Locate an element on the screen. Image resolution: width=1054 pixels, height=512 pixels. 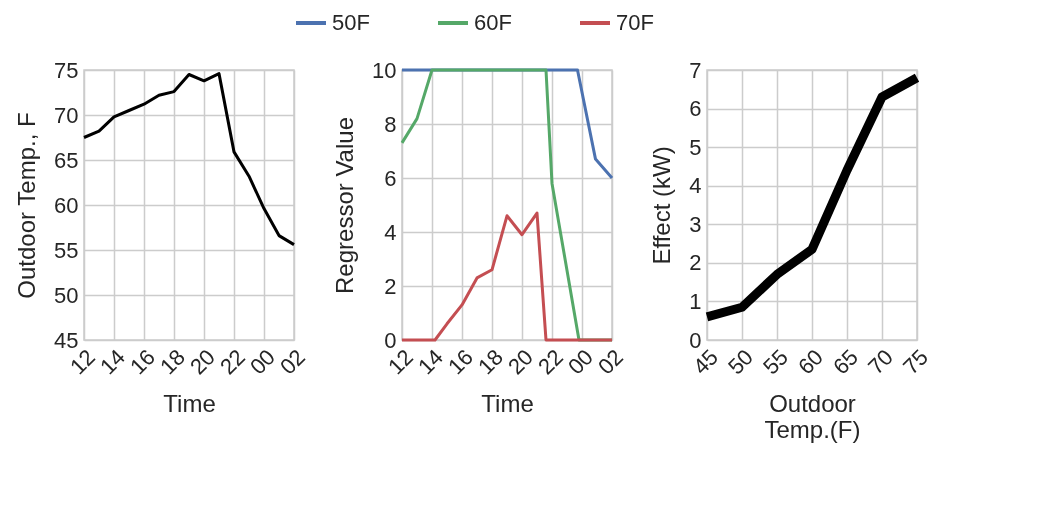
legend-label: 70F is located at coordinates (635, 22).